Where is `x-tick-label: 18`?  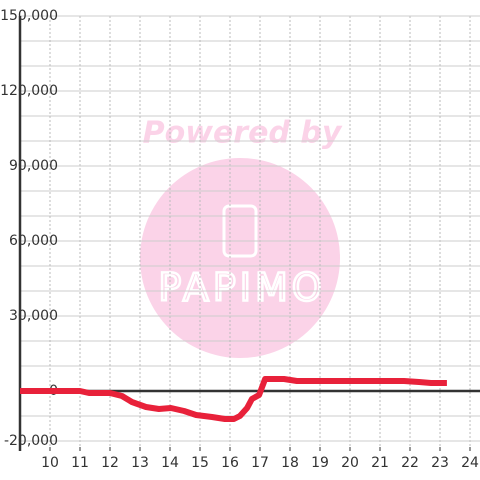
x-tick-label: 18 is located at coordinates (290, 463).